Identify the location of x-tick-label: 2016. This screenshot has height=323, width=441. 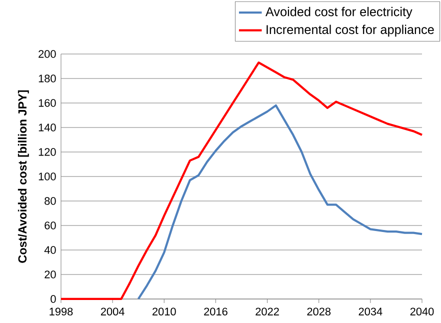
(216, 312).